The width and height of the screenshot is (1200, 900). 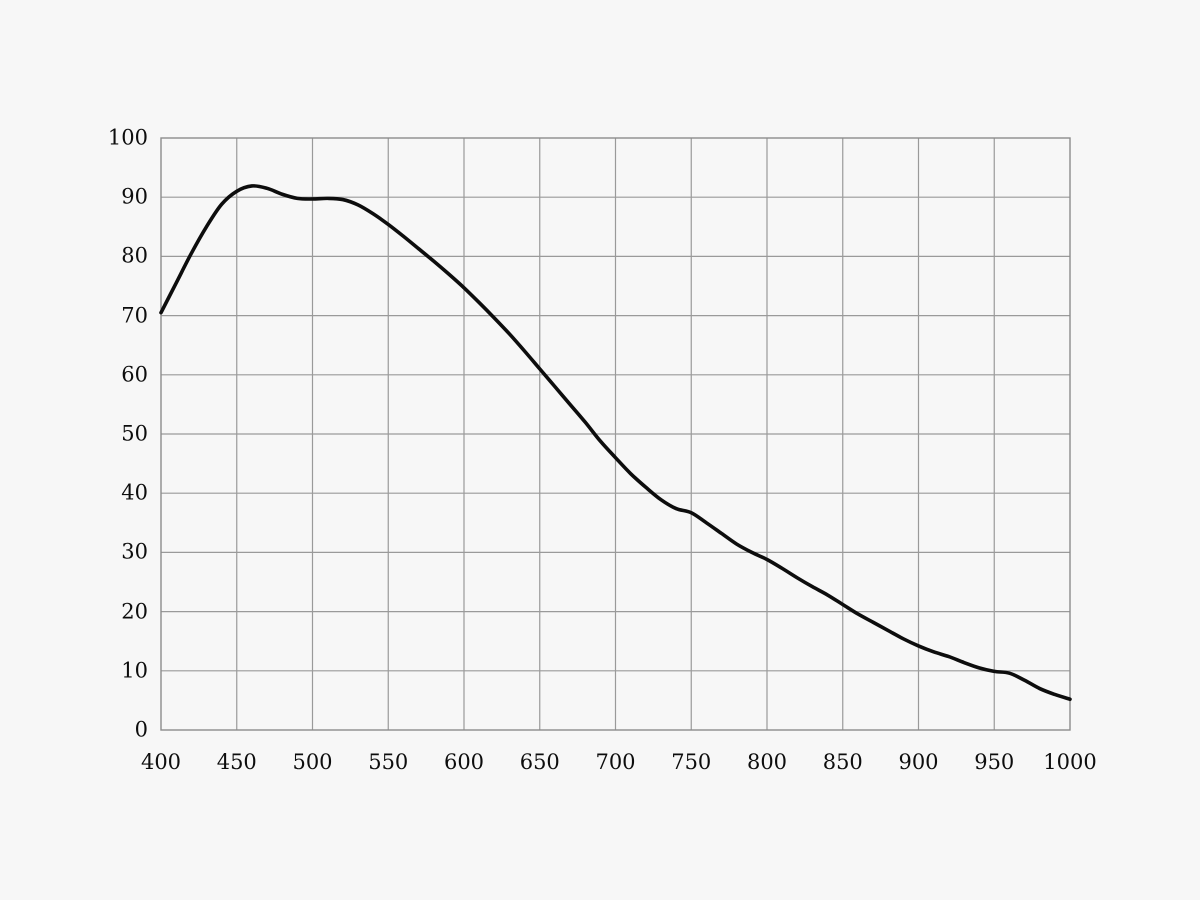 What do you see at coordinates (134, 315) in the screenshot?
I see `y-tick-label: 70` at bounding box center [134, 315].